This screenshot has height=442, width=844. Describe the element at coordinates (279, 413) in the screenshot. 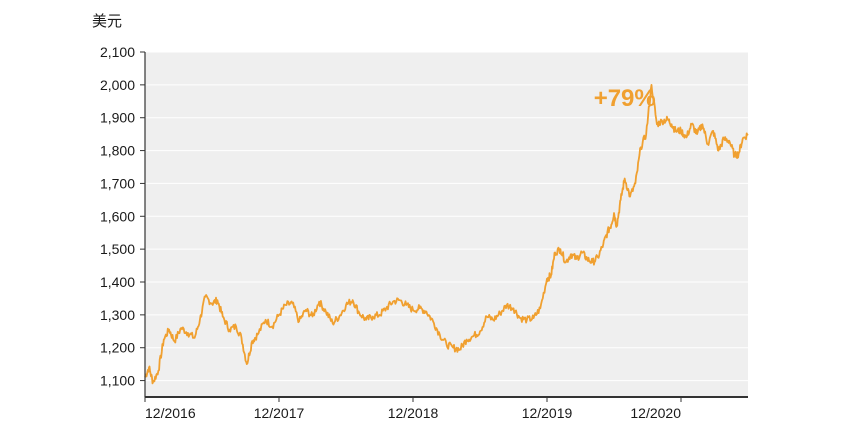

I see `x-tick-label: 12/2017` at that location.